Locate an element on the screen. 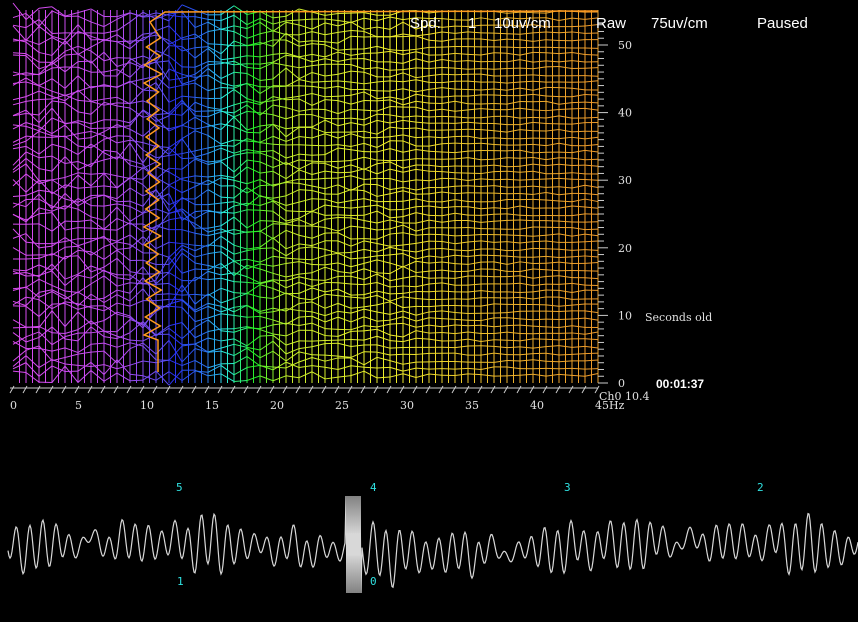 The width and height of the screenshot is (858, 622). y-tick-label: 30 is located at coordinates (625, 180).